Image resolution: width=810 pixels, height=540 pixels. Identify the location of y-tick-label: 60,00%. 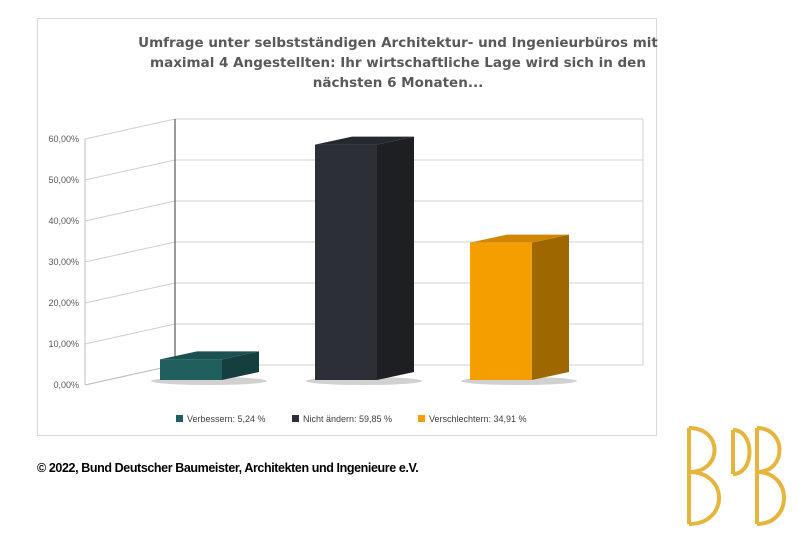
(63, 139).